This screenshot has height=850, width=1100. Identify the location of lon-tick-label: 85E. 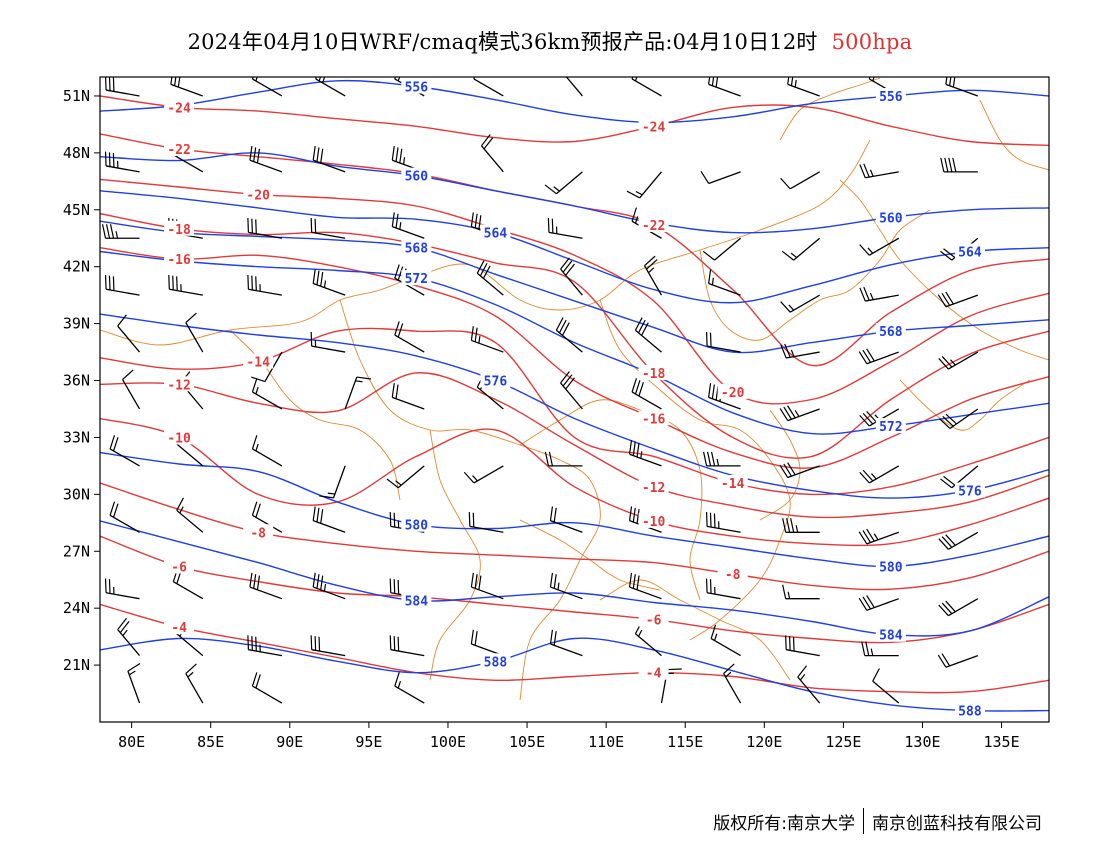
(210, 742).